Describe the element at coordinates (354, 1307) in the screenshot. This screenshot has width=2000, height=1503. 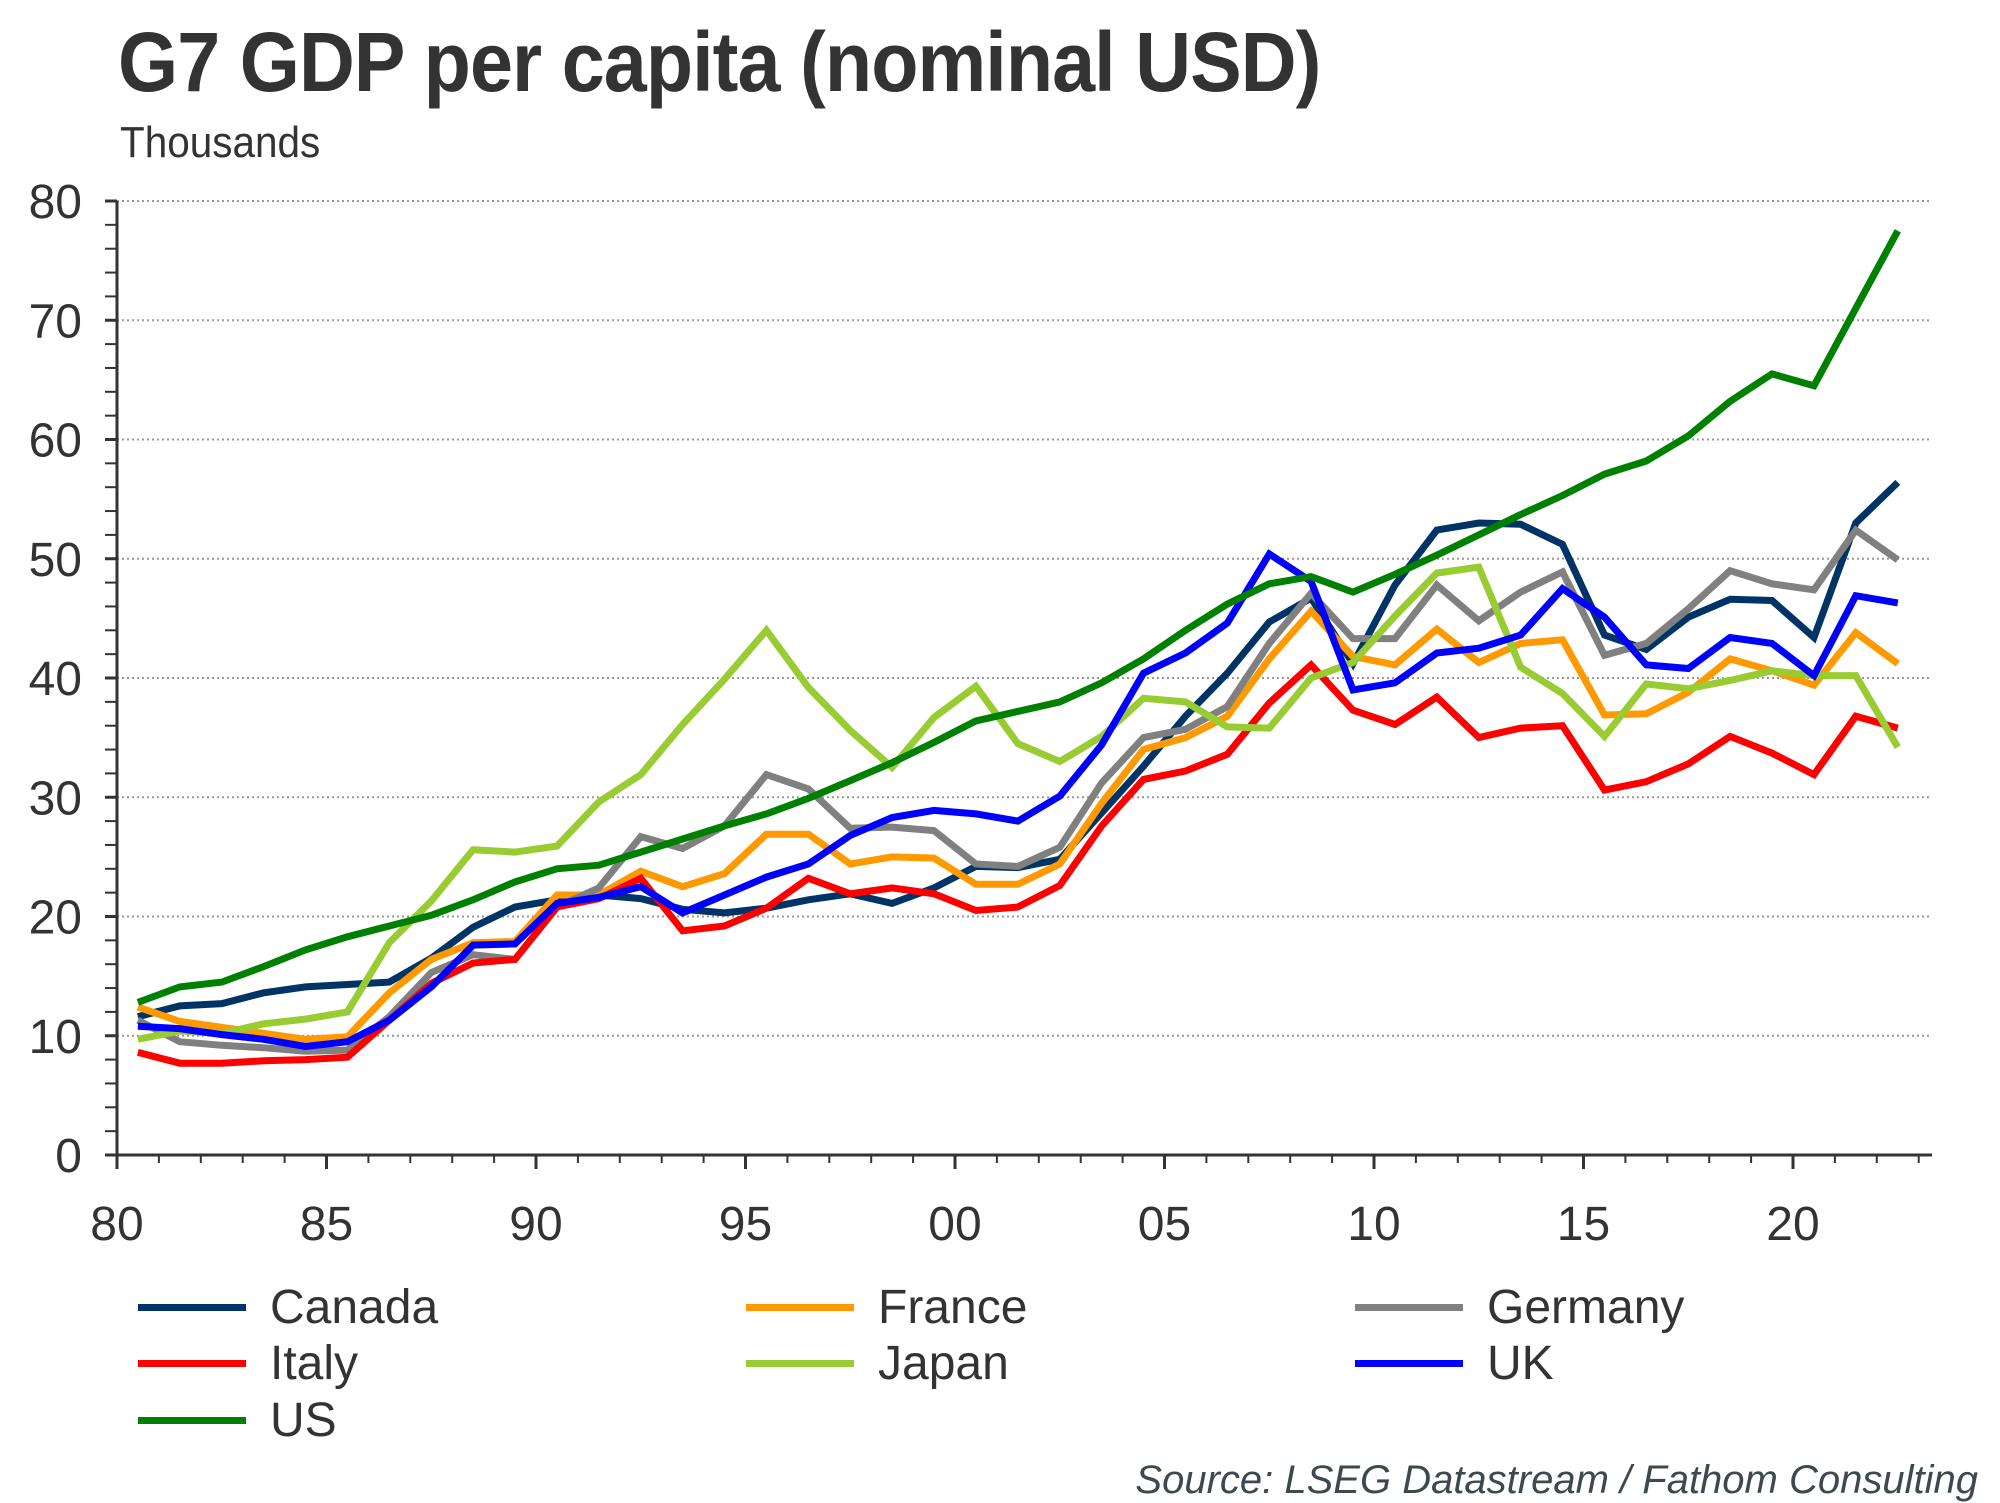
I see `legend-label: Canada` at that location.